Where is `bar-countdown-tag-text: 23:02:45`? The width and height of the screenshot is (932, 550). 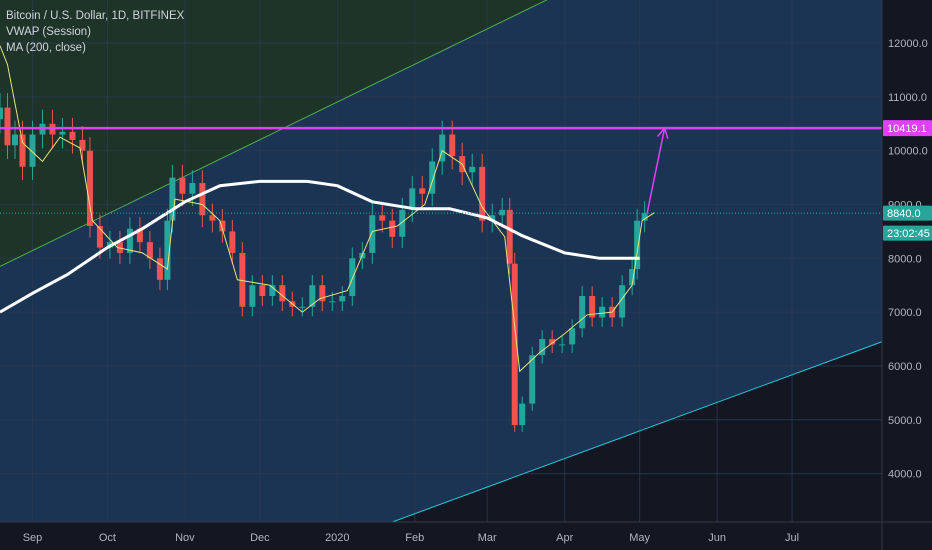
bar-countdown-tag-text: 23:02:45 is located at coordinates (908, 234).